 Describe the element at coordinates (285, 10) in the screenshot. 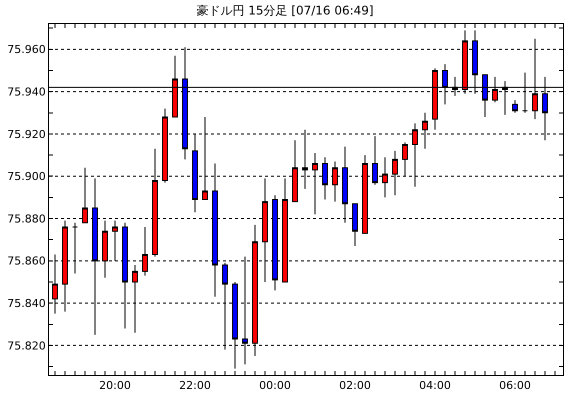

I see `chart-title: 豪ドル円 15分足 [07/16 06:49]` at that location.